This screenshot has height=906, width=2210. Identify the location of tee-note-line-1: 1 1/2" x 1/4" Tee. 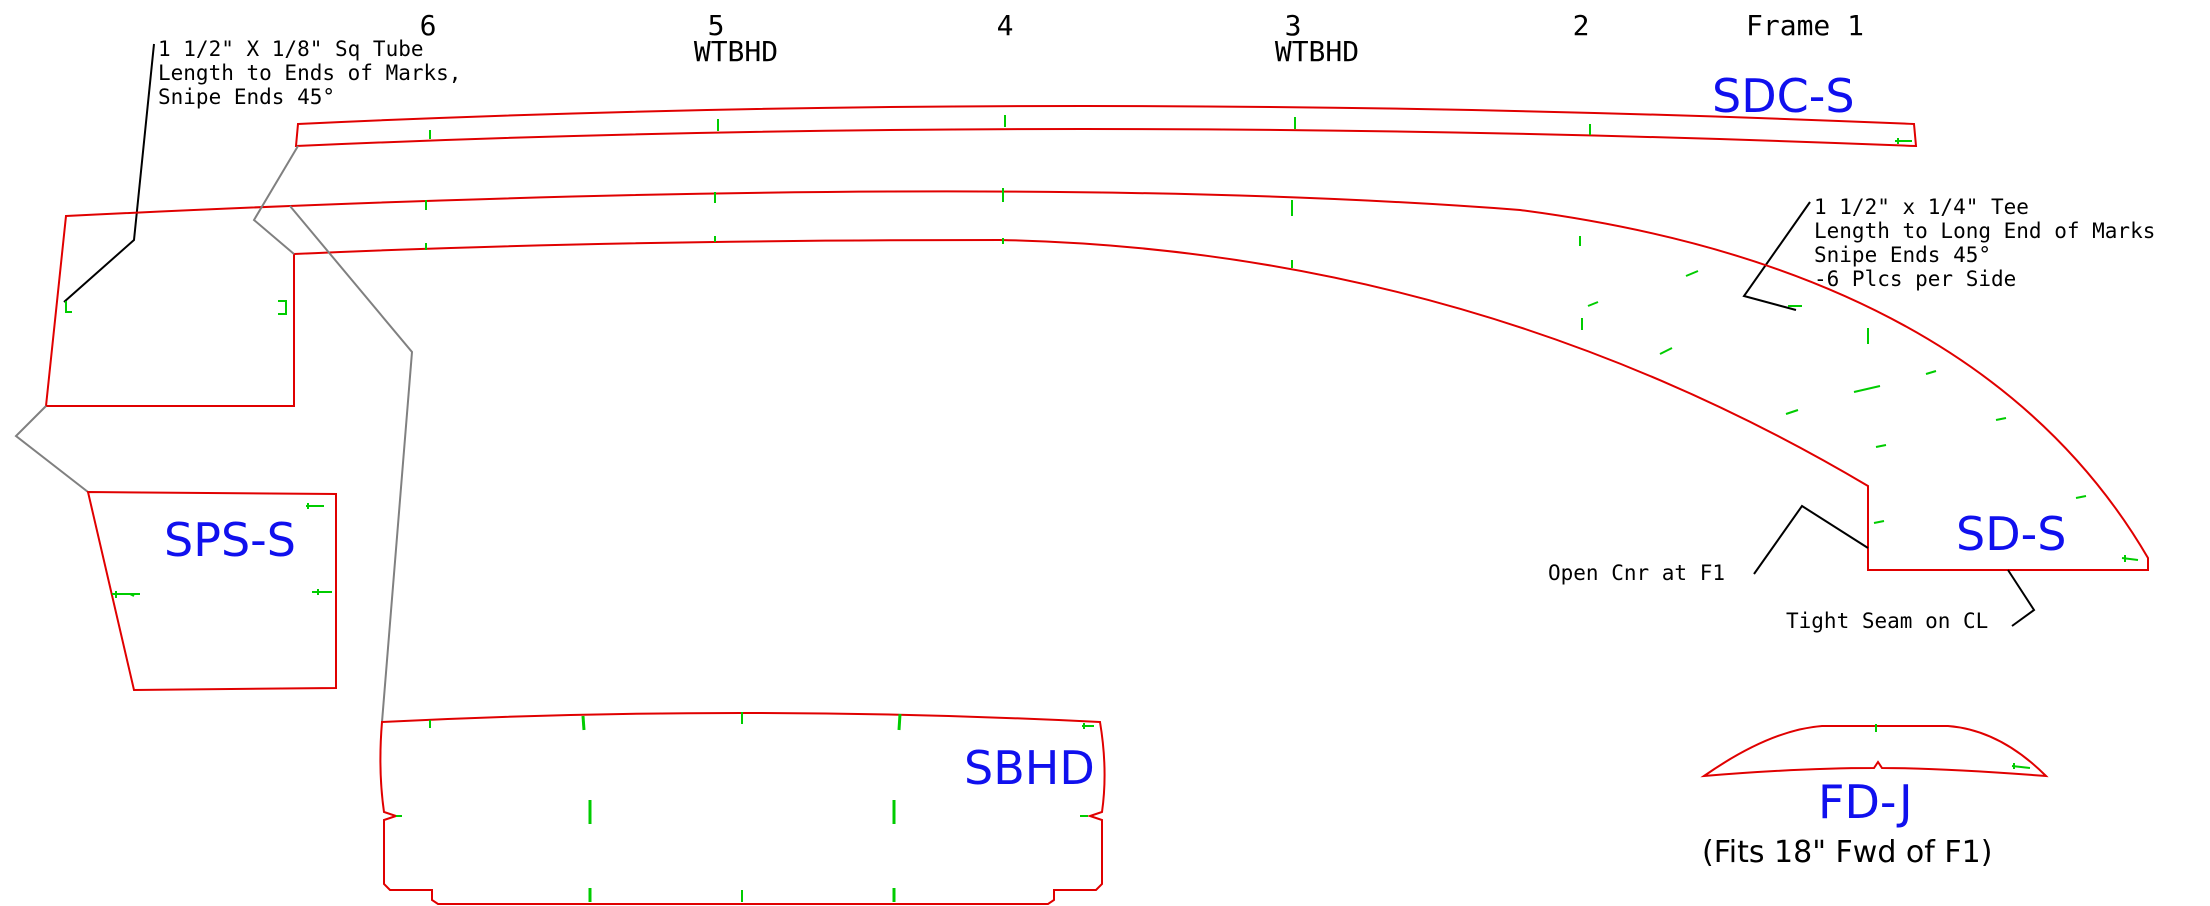
(1921, 207).